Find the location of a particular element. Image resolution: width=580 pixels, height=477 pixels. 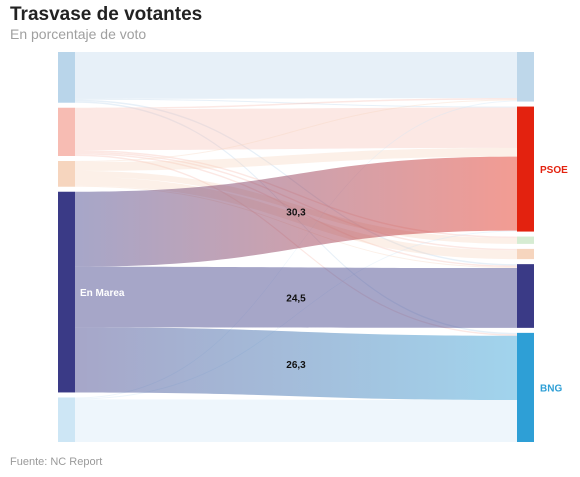

source-node-s4 is located at coordinates (66, 292).